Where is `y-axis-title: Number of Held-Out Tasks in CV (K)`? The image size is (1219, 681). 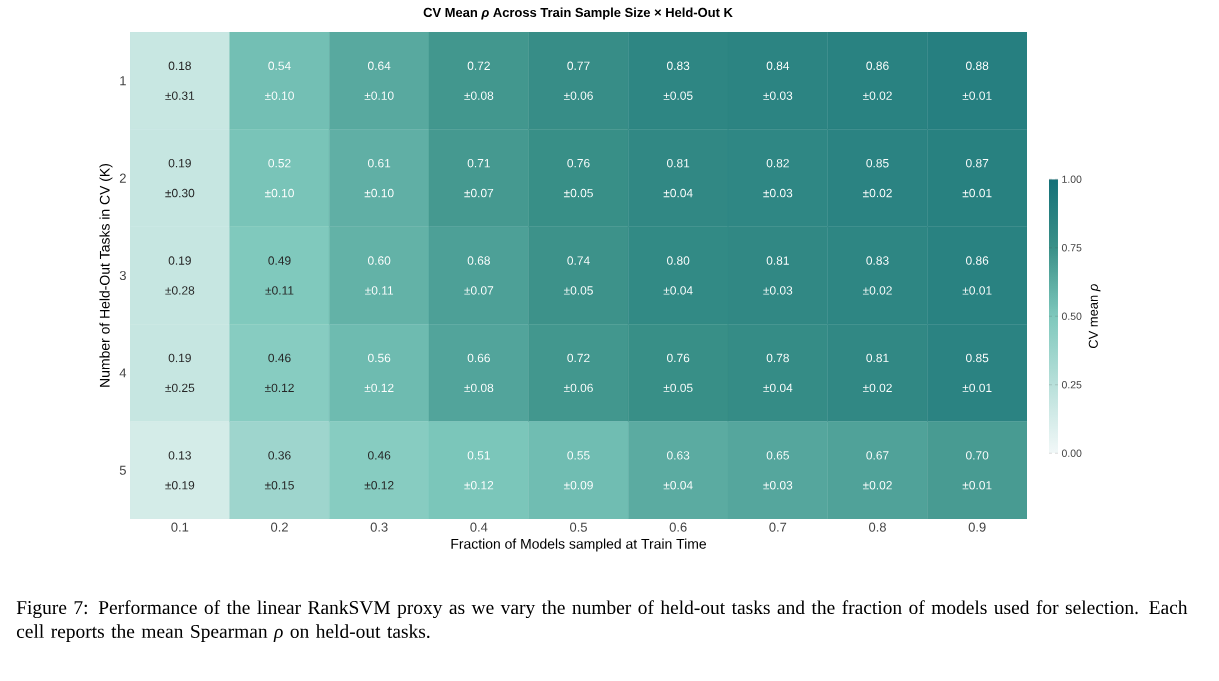
y-axis-title: Number of Held-Out Tasks in CV (K) is located at coordinates (106, 275).